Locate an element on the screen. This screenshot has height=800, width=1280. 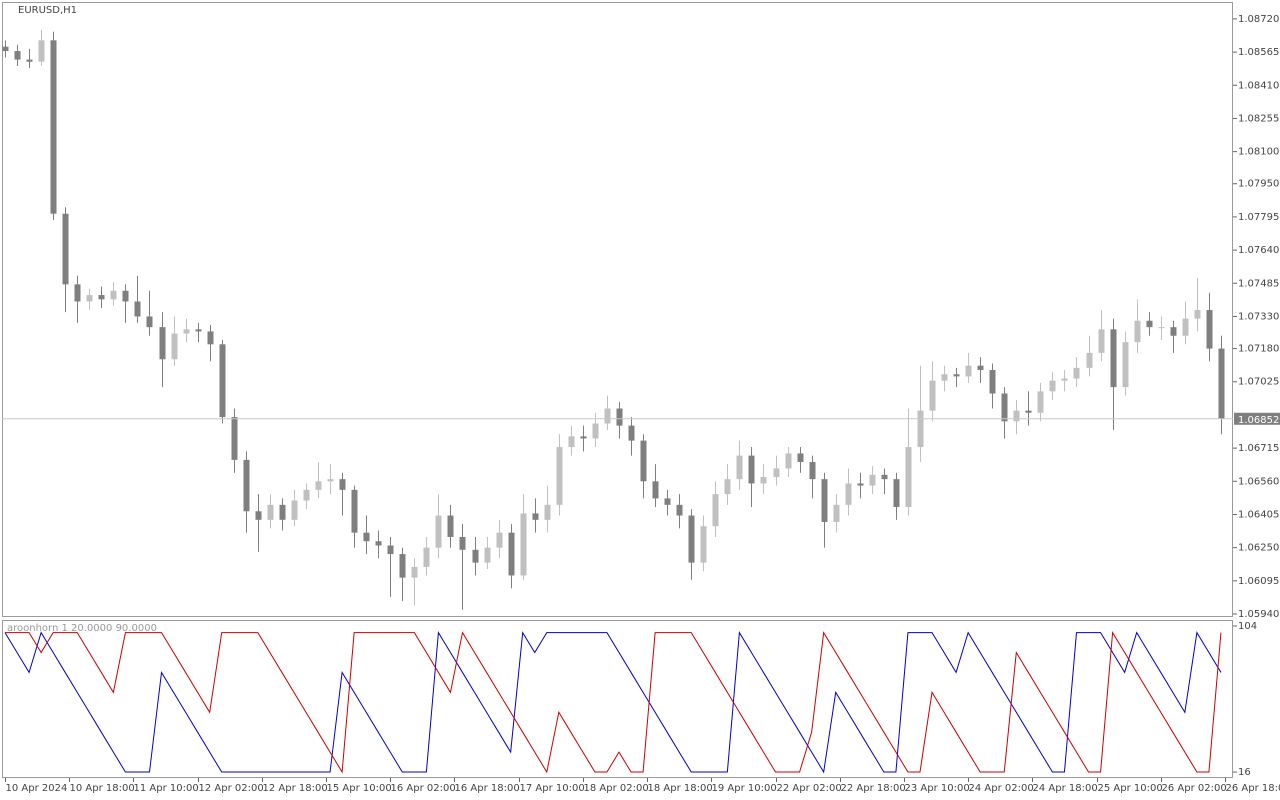
y-tick-label: 104 is located at coordinates (1247, 626).